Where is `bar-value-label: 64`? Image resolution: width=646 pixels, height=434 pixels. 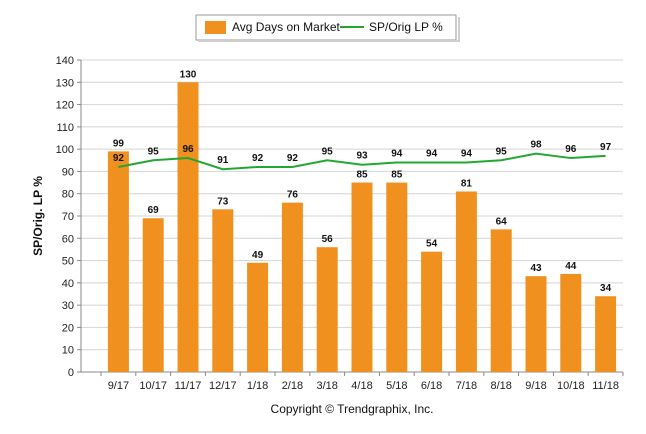 bar-value-label: 64 is located at coordinates (502, 221).